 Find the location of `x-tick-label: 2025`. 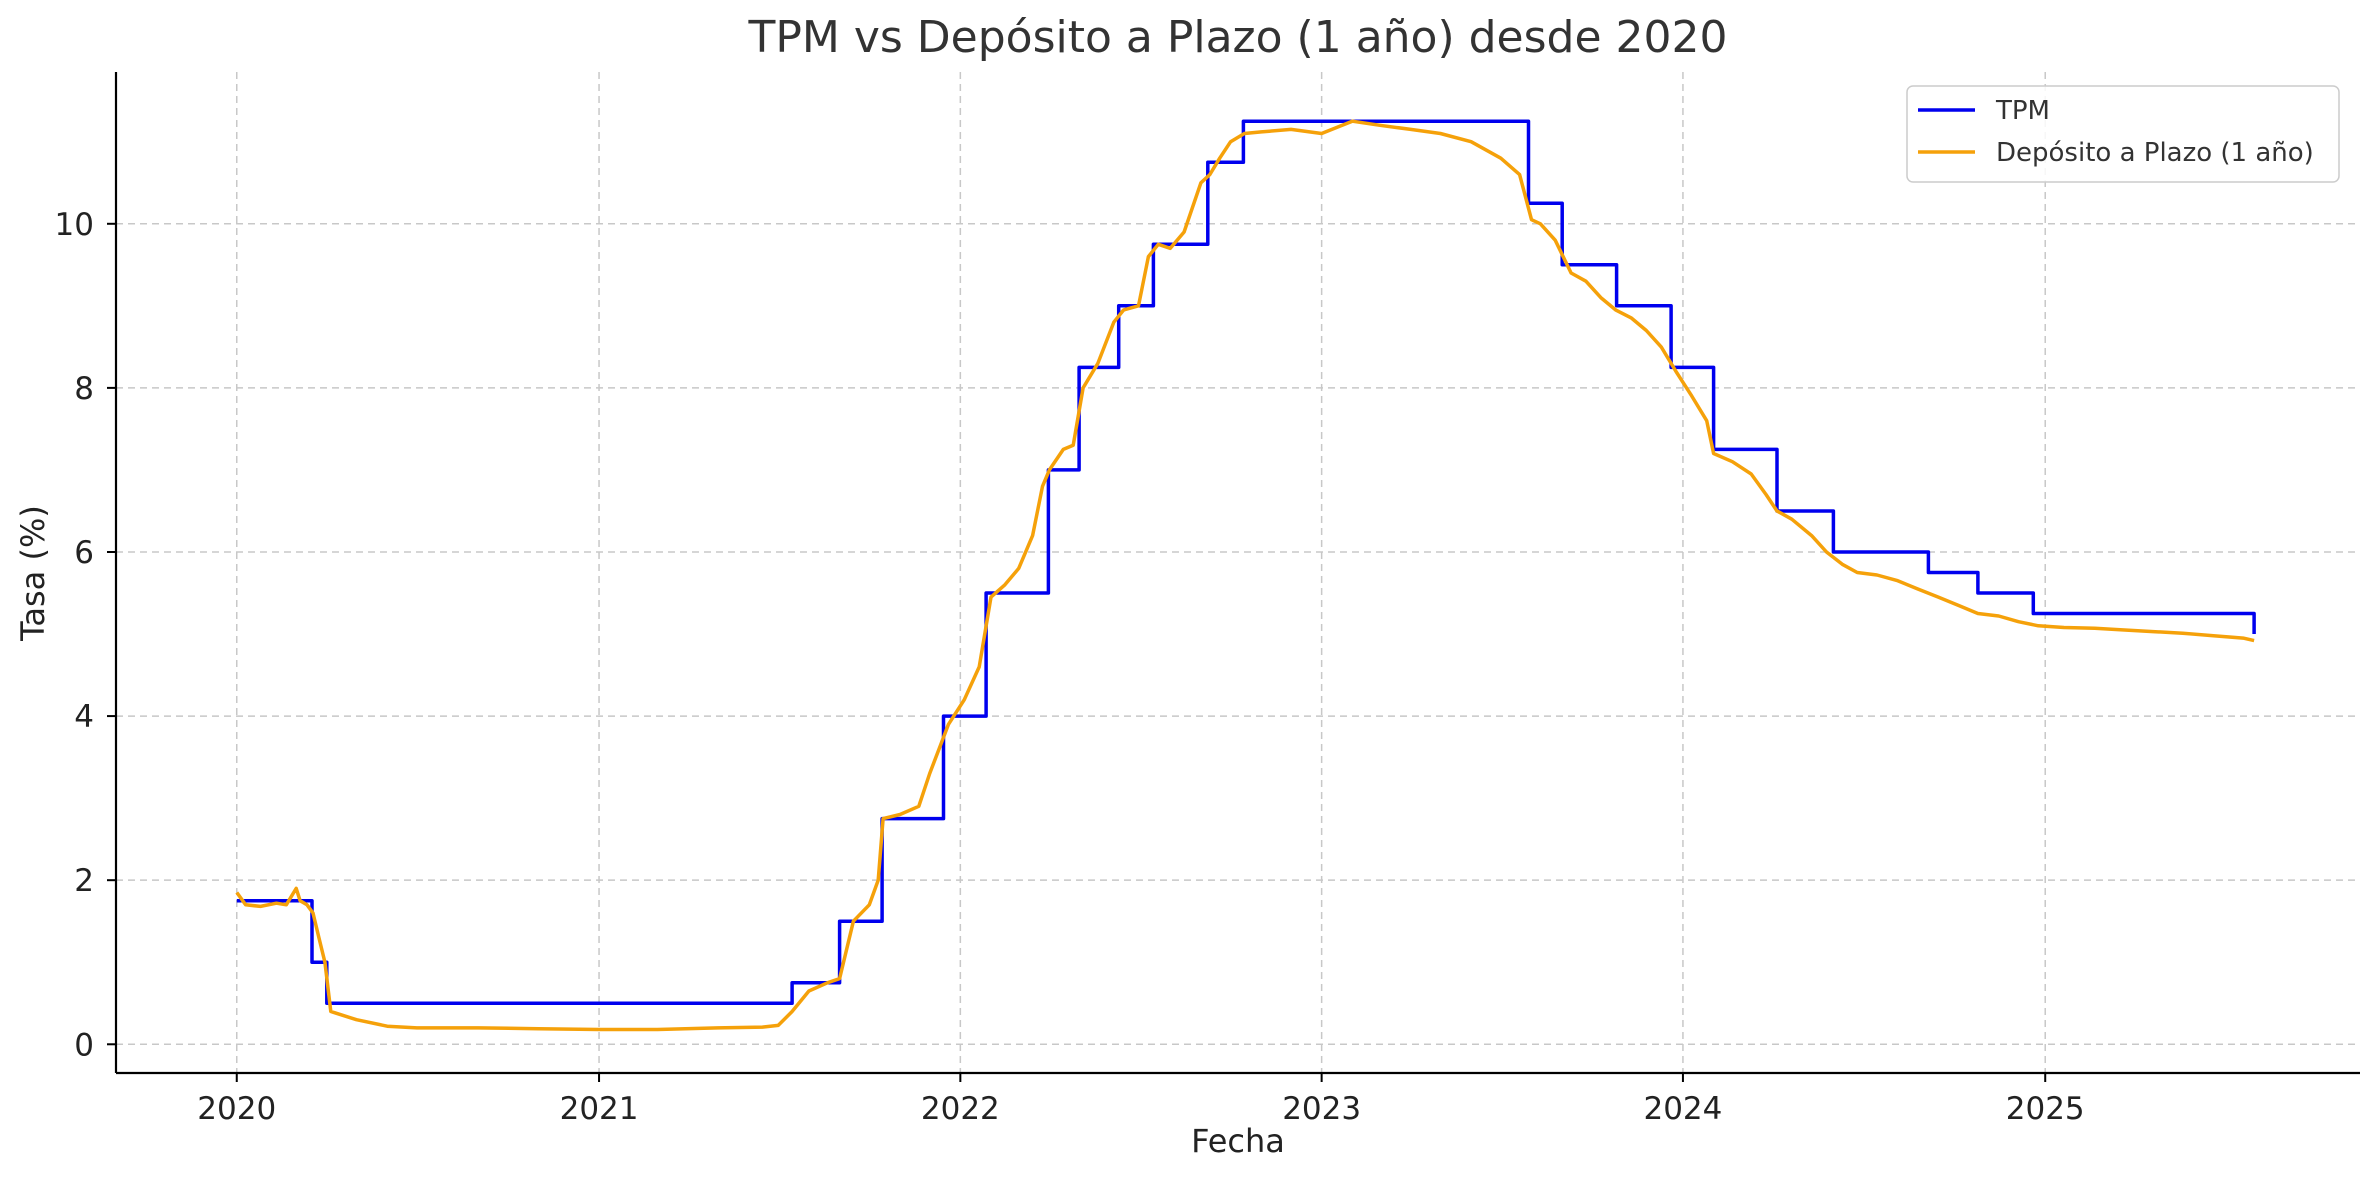

x-tick-label: 2025 is located at coordinates (2045, 1109).